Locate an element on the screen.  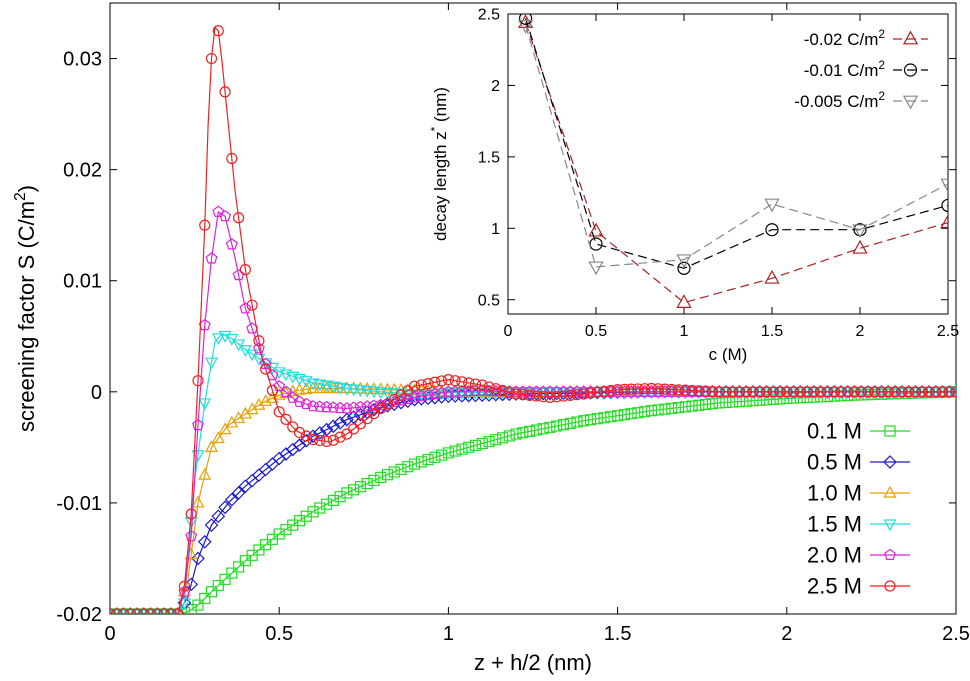
inset-x-tick-label: 2 is located at coordinates (860, 331).